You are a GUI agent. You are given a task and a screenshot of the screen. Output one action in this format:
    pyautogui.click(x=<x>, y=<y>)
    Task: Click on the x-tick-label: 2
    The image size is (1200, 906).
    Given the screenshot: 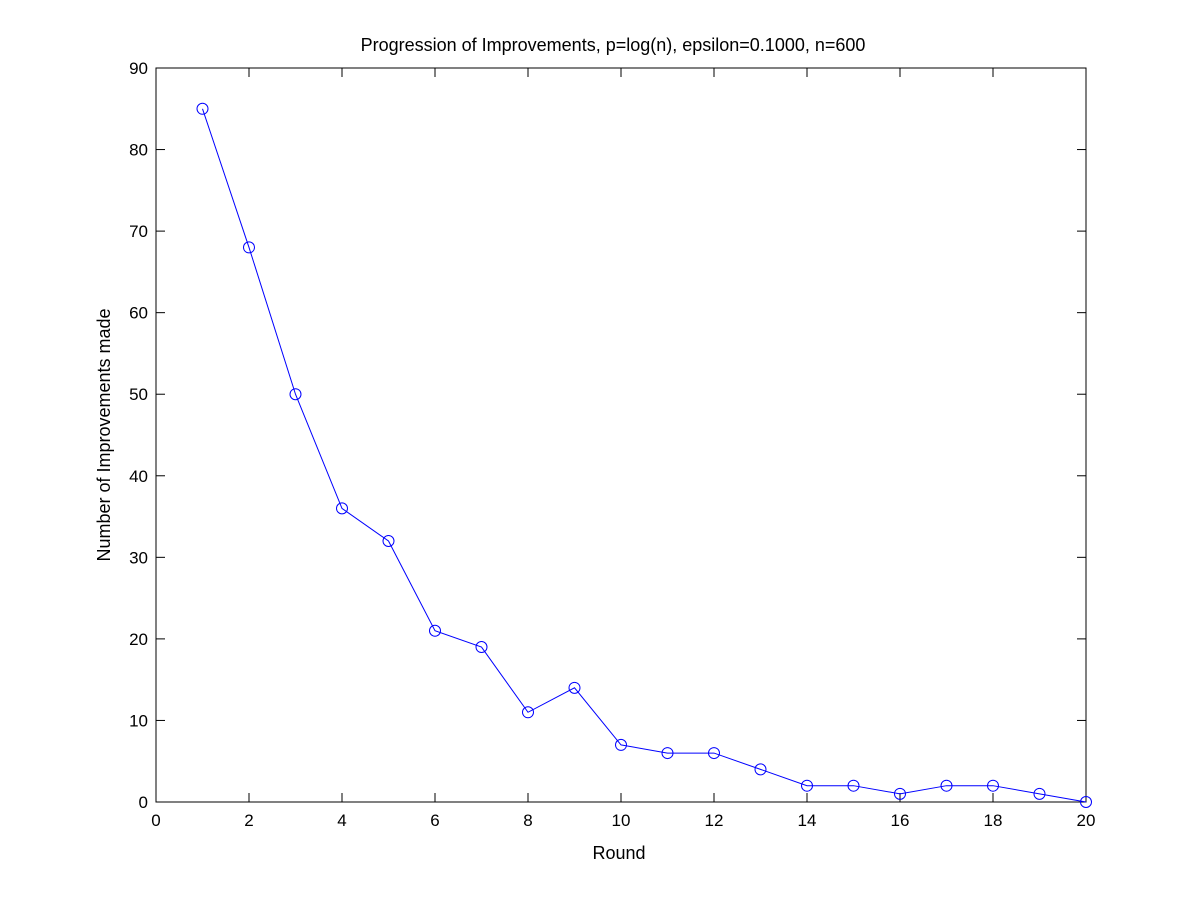 What is the action you would take?
    pyautogui.click(x=248, y=820)
    